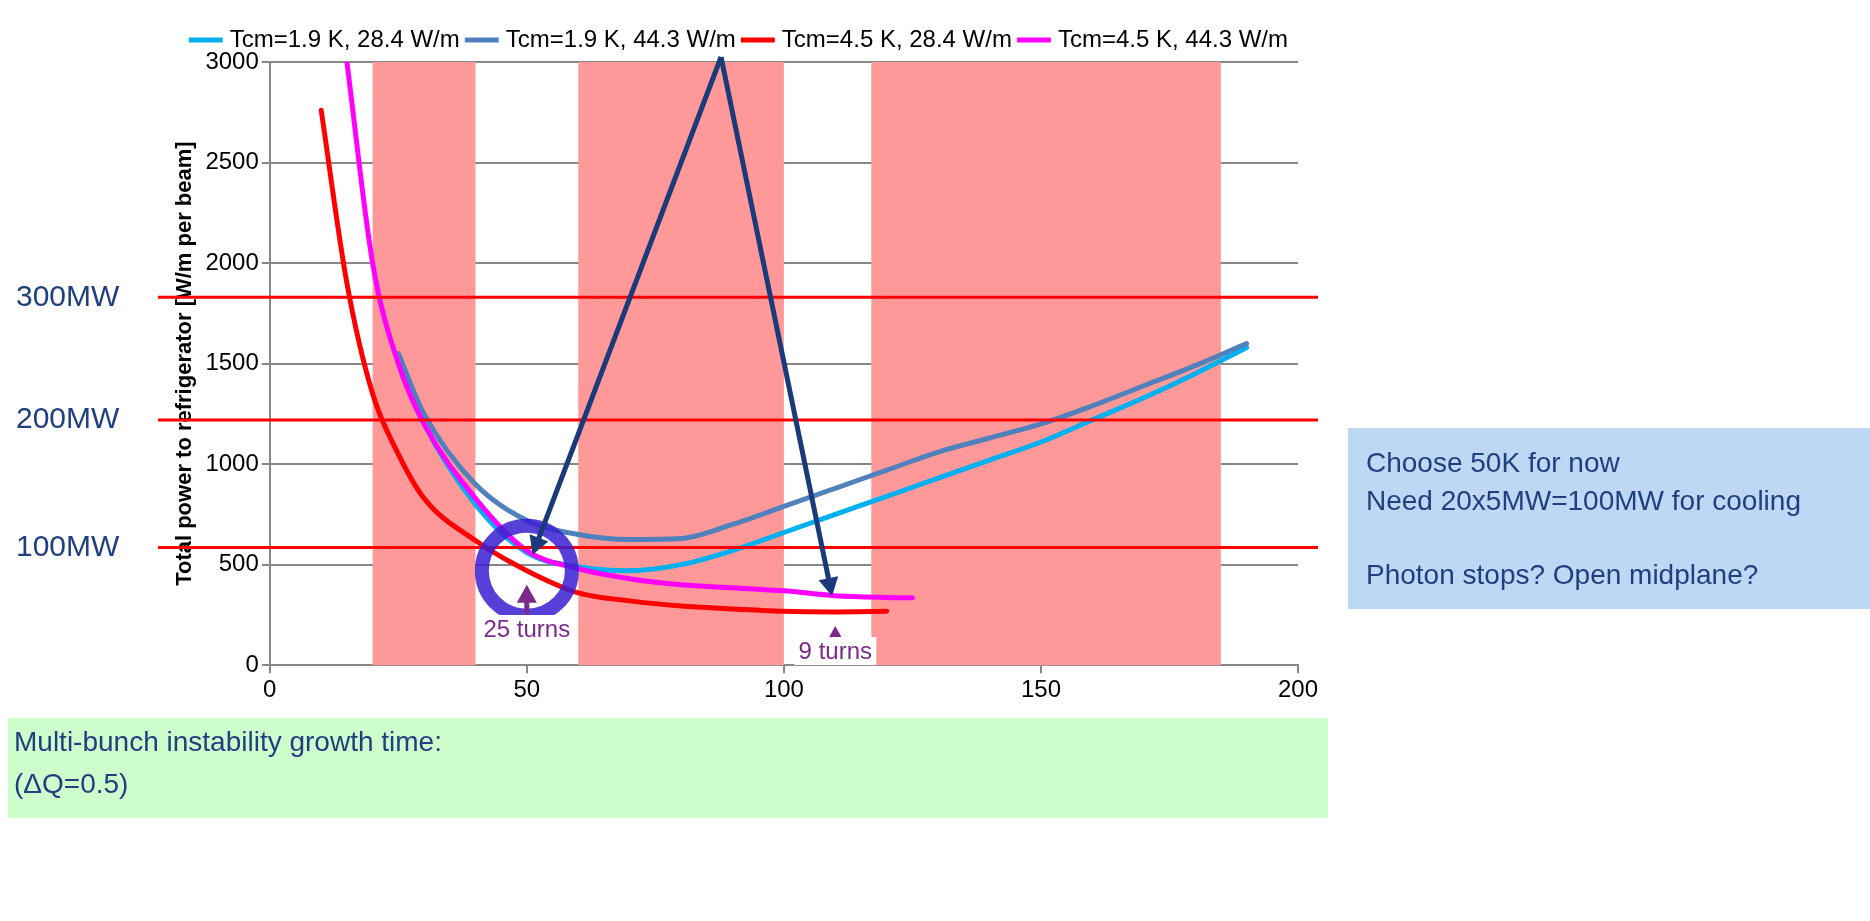 Image resolution: width=1870 pixels, height=921 pixels. I want to click on legend-label: Tcm=1.9 K, 44.3 W/m, so click(620, 38).